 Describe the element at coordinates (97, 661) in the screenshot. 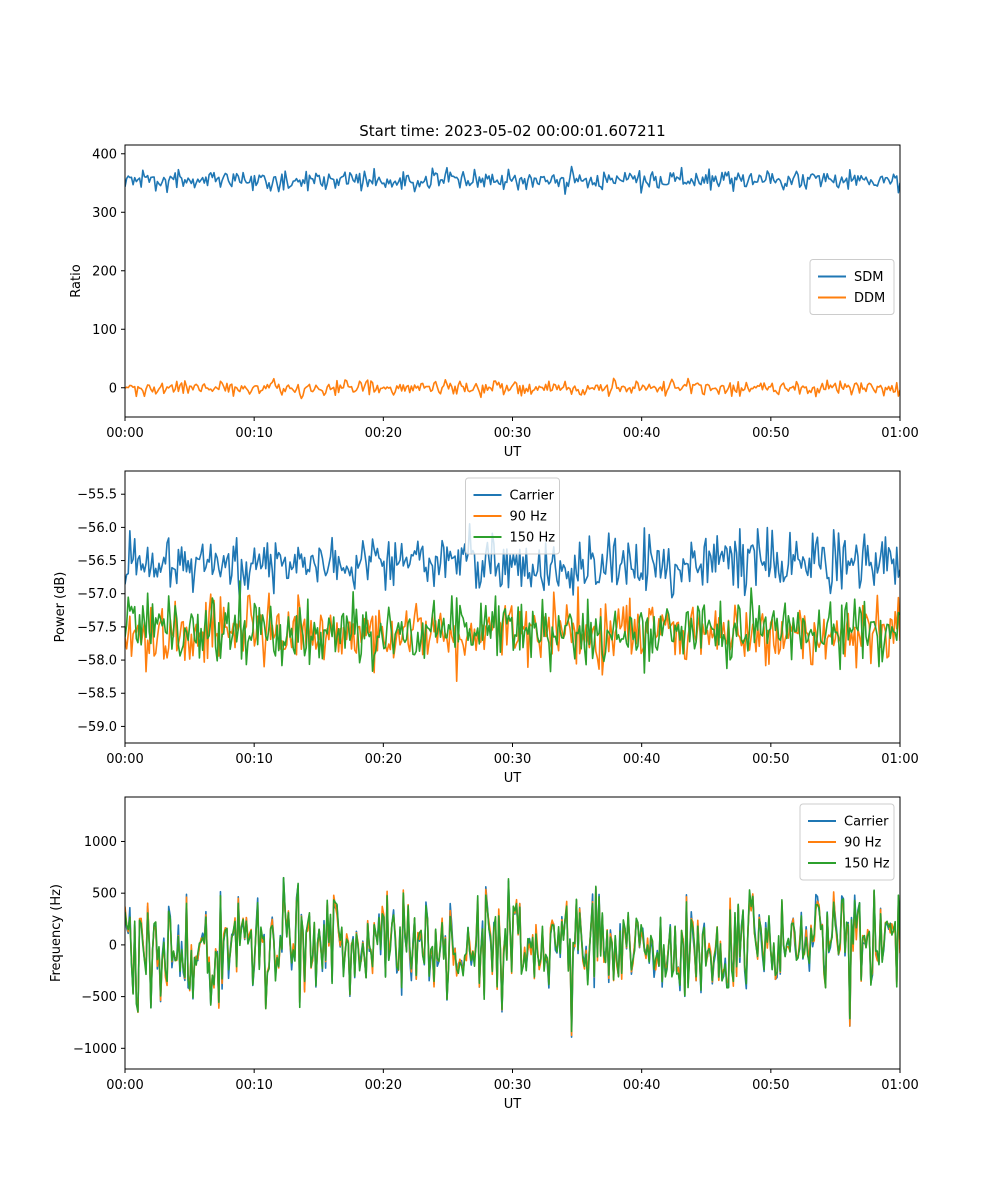

I see `y-tick-label: −58.0` at that location.